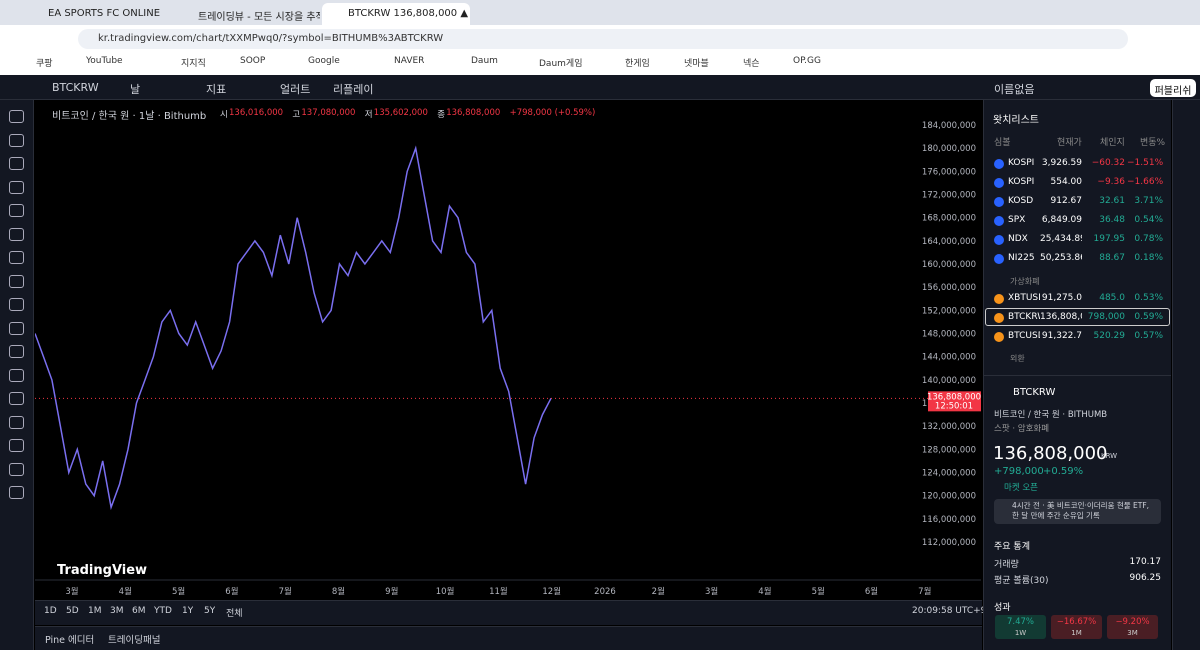  I want to click on bookmark: NAVER, so click(409, 61).